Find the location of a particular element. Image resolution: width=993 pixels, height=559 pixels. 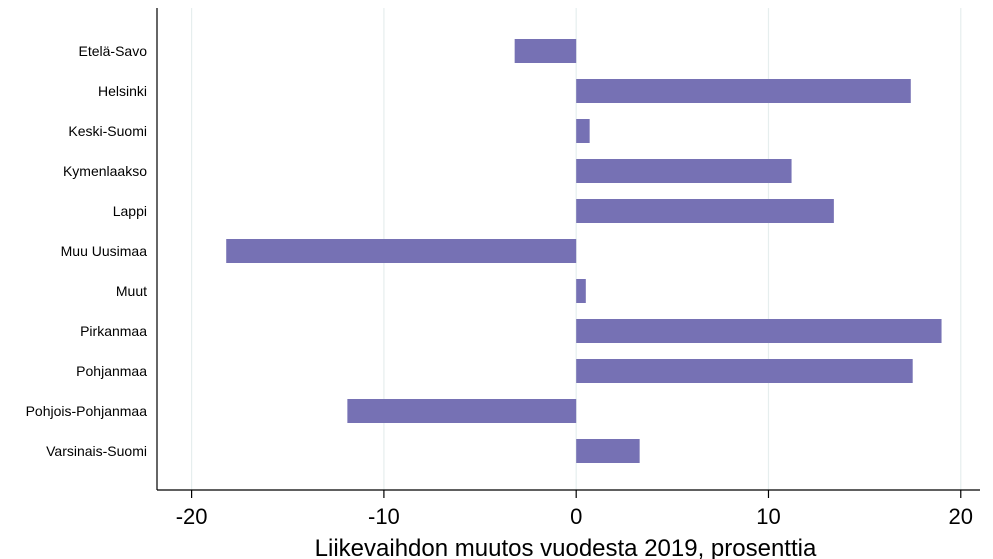

category-label-2: Keski-Suomi is located at coordinates (107, 131).